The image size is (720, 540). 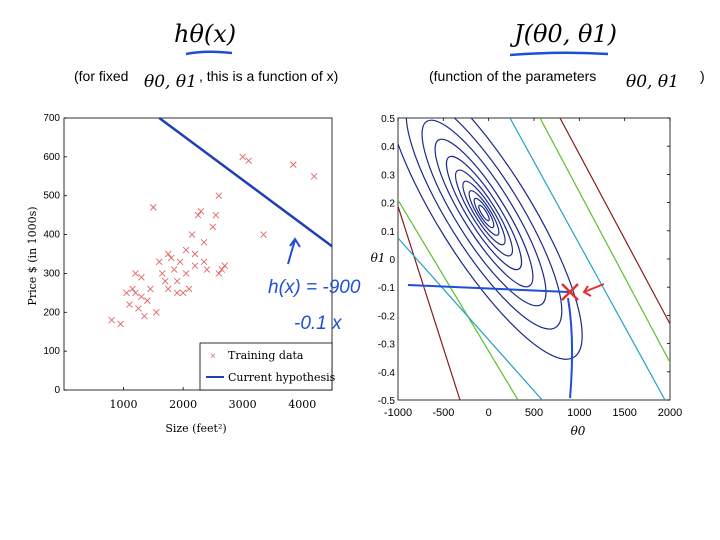 What do you see at coordinates (245, 182) in the screenshot?
I see `hypothesis-line` at bounding box center [245, 182].